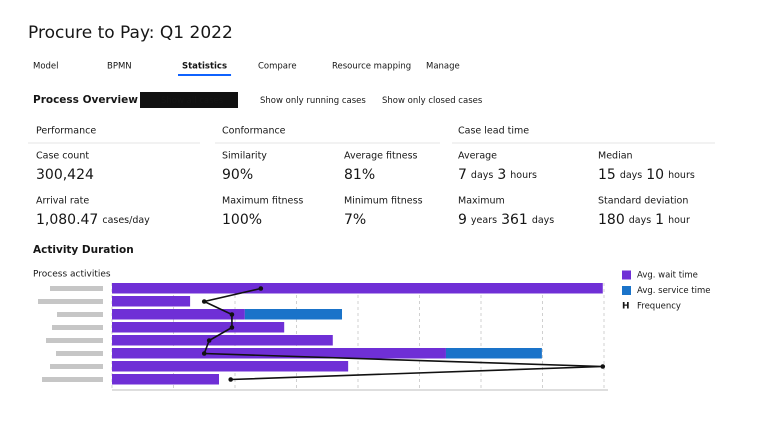 This screenshot has width=757, height=426. I want to click on metric-value: 81%, so click(359, 175).